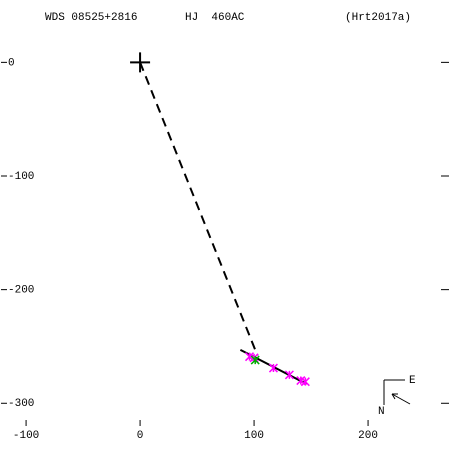  I want to click on reference: (Hrt2017a), so click(378, 18).